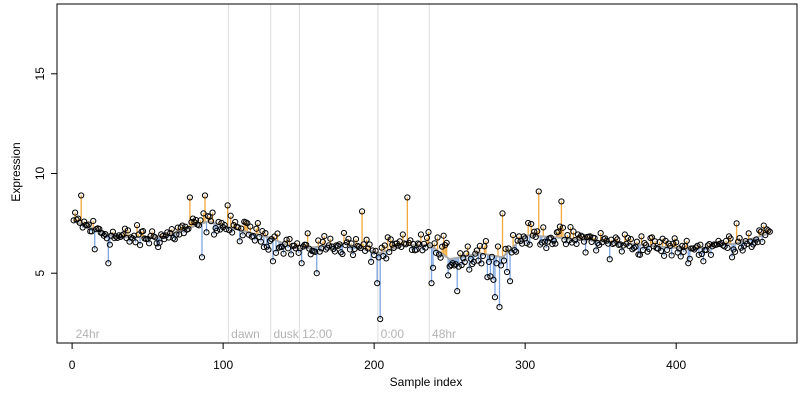 Image resolution: width=800 pixels, height=400 pixels. I want to click on x-tick-label: 100, so click(223, 365).